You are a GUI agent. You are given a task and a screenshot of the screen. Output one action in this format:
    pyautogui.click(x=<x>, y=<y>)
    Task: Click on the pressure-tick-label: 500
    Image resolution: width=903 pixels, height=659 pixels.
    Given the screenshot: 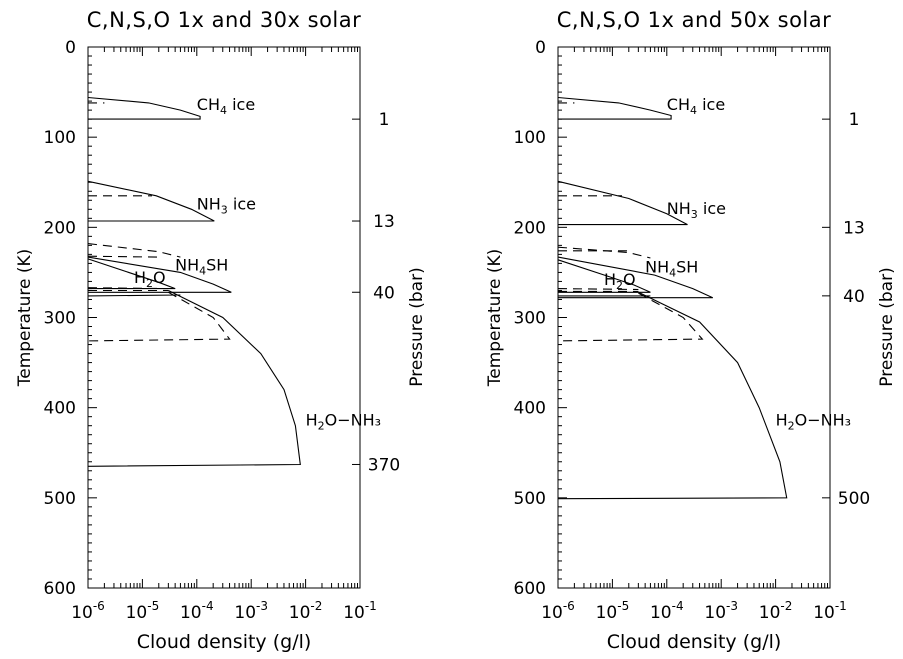 What is the action you would take?
    pyautogui.click(x=854, y=499)
    